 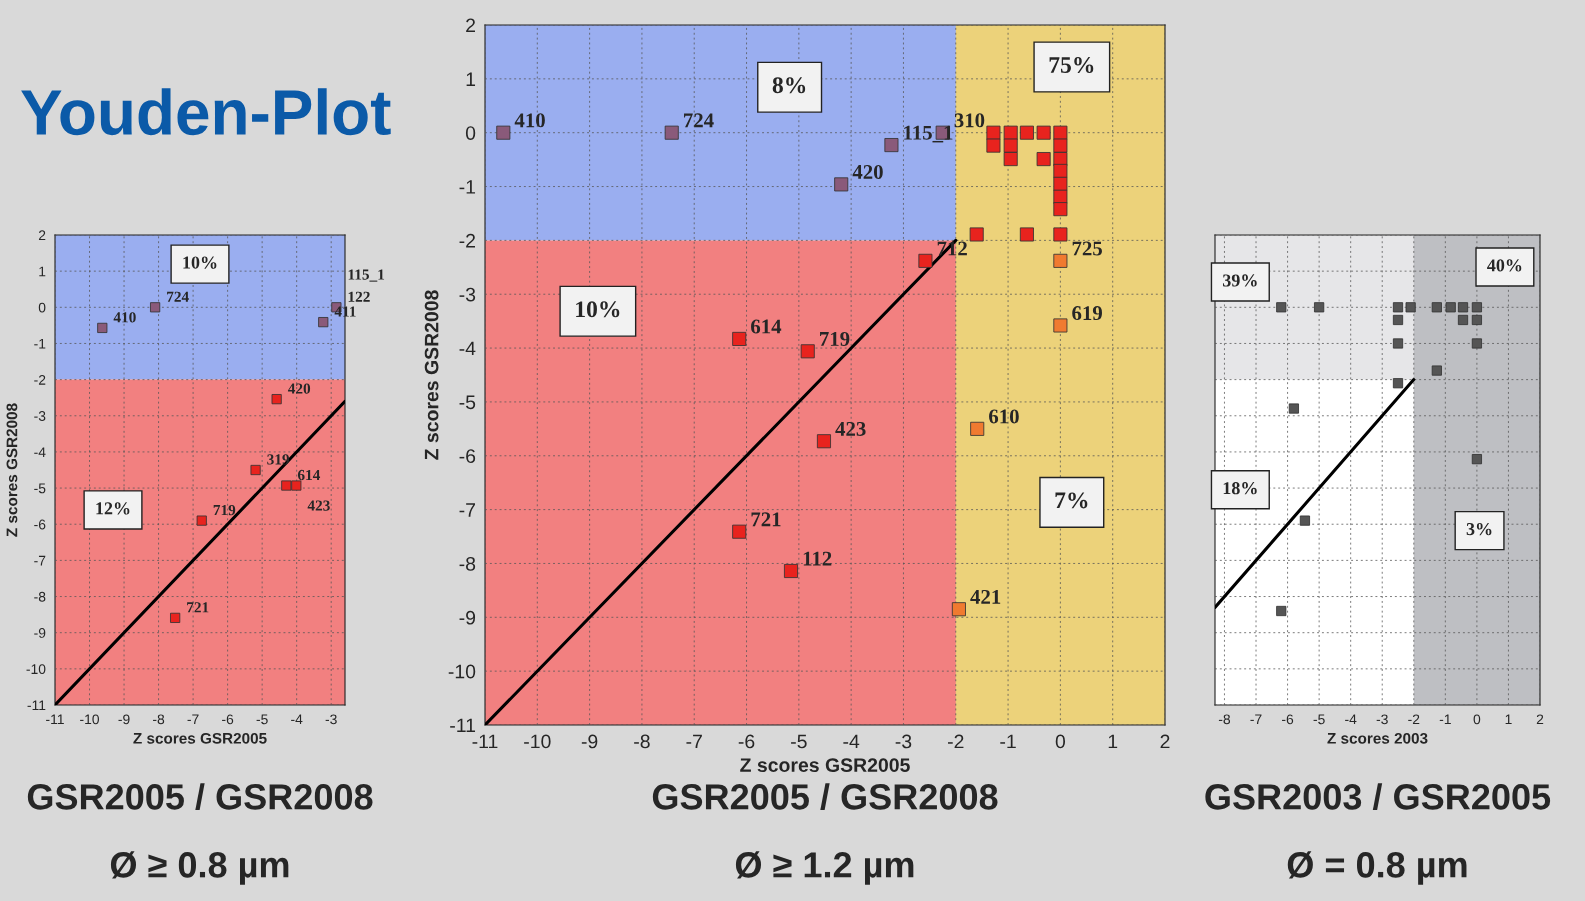 What do you see at coordinates (1004, 416) in the screenshot?
I see `annotation: 610` at bounding box center [1004, 416].